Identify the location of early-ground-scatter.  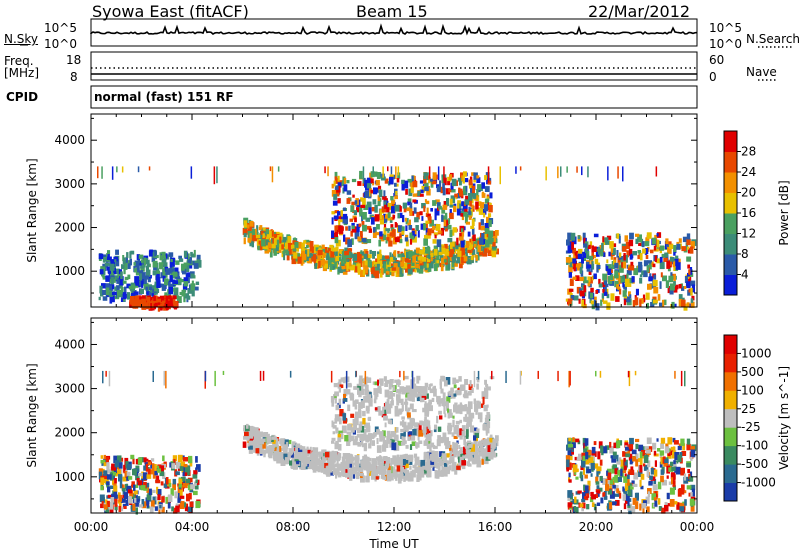
(154, 303).